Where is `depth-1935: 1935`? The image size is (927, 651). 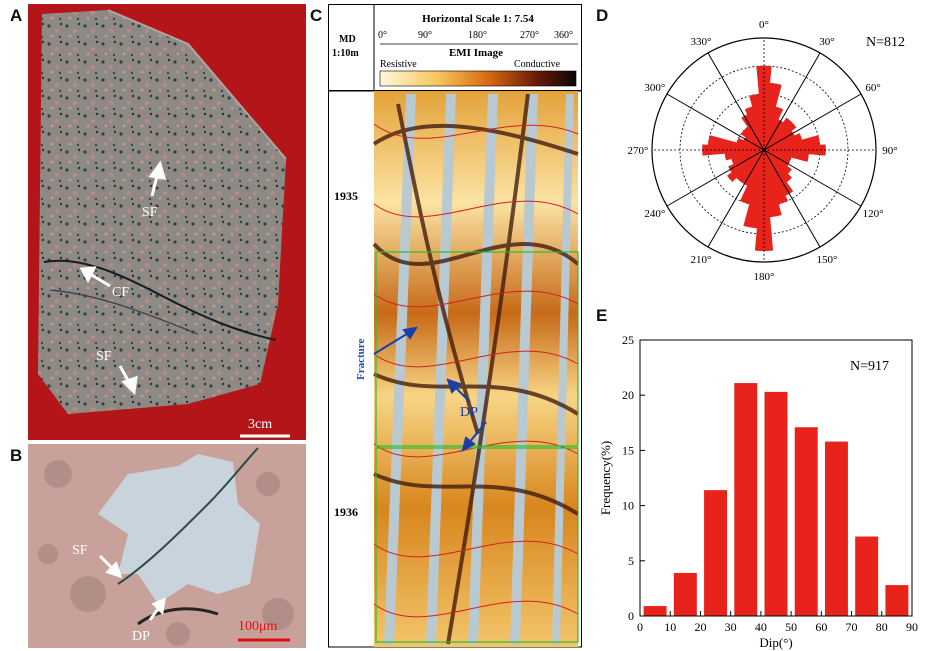 depth-1935: 1935 is located at coordinates (346, 196).